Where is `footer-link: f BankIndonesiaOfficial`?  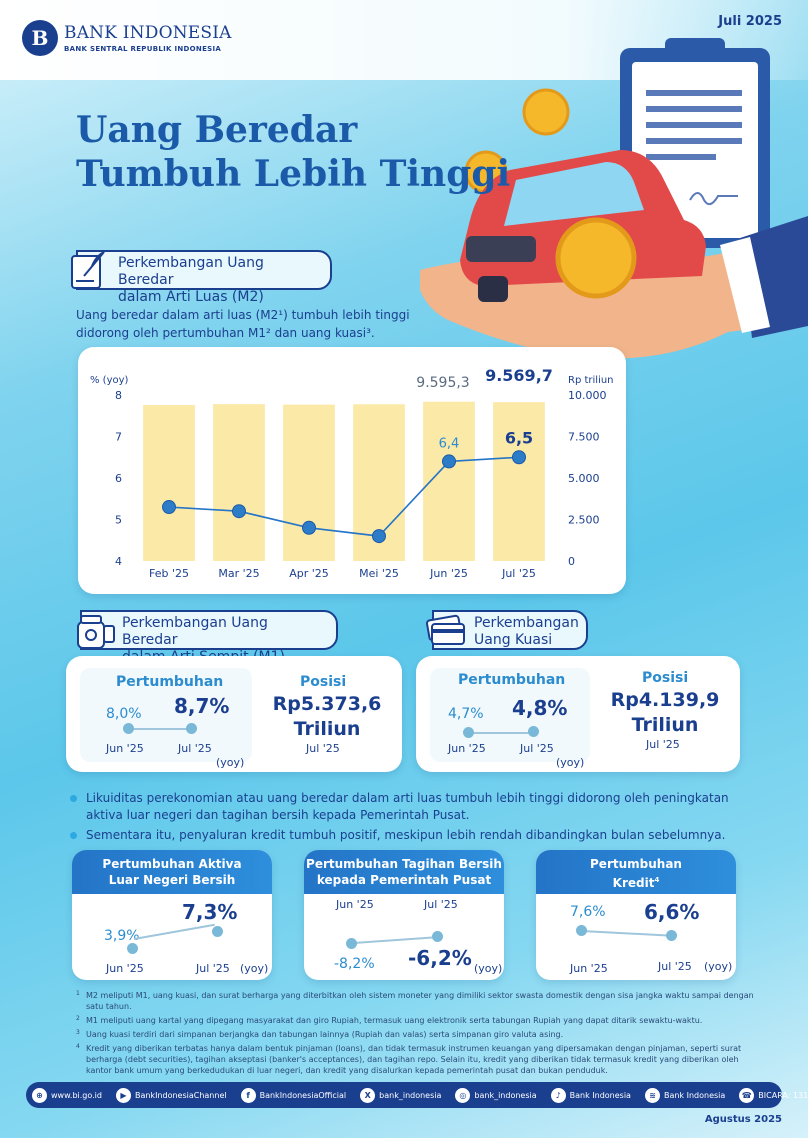
footer-link: f BankIndonesiaOfficial is located at coordinates (293, 1095).